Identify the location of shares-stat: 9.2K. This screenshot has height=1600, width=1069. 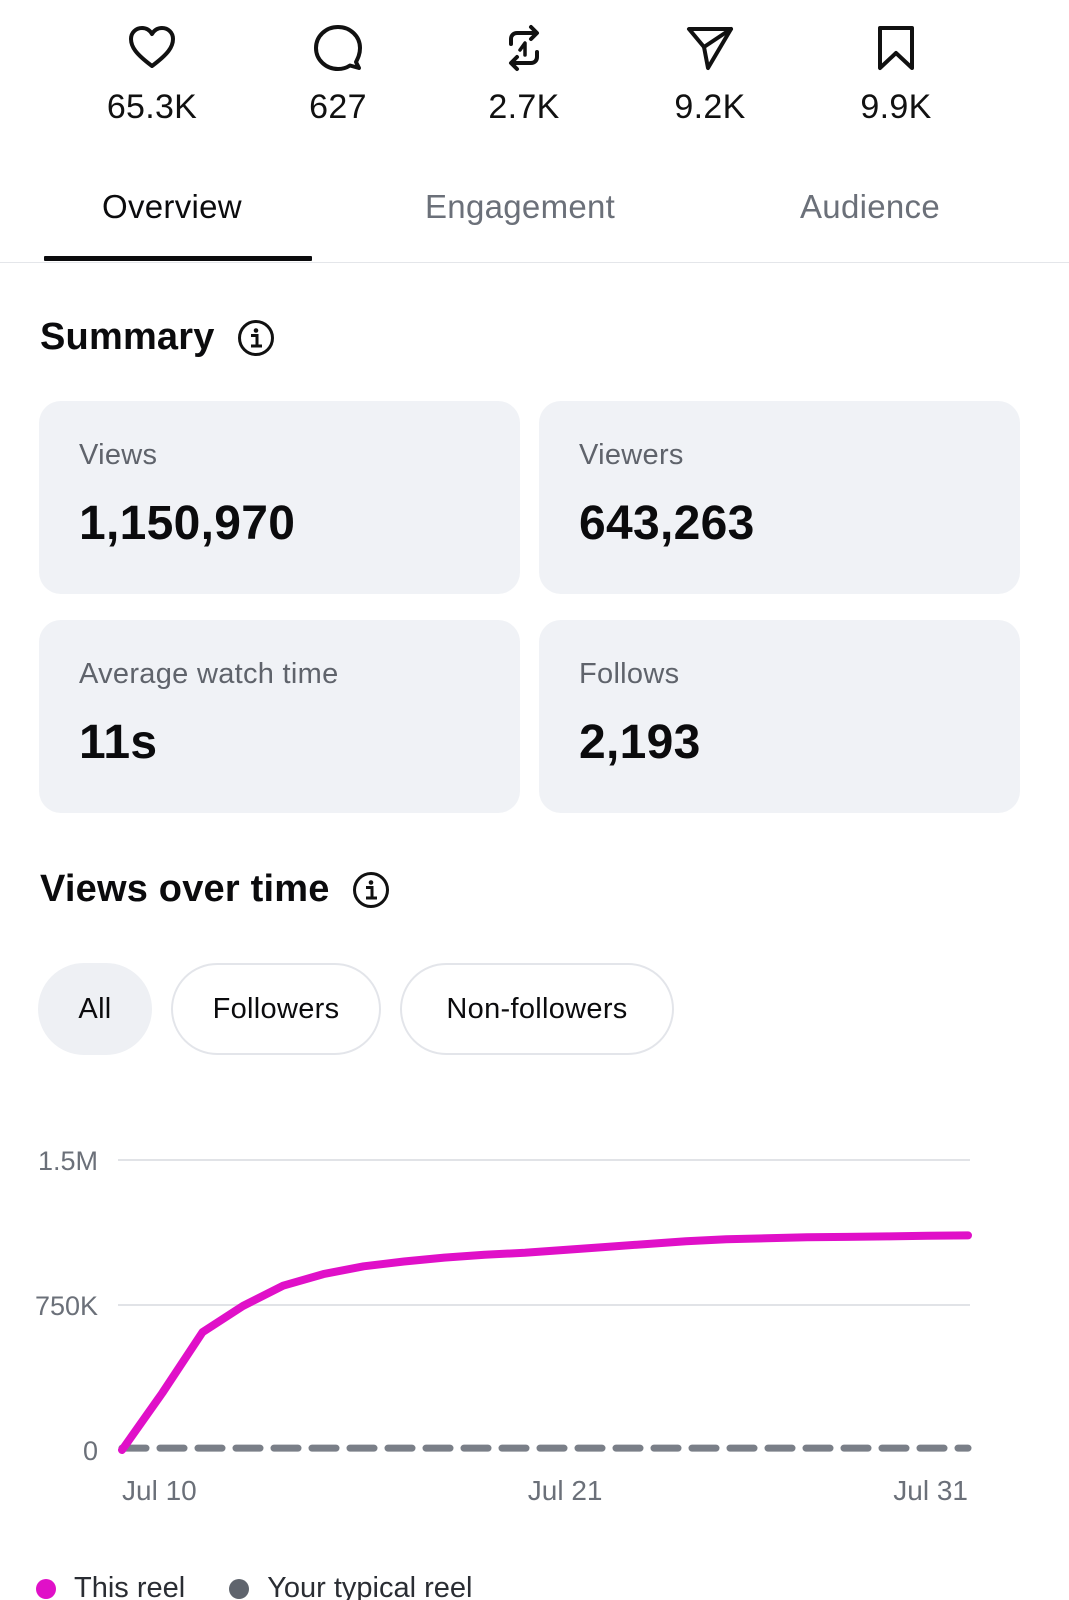
(710, 63).